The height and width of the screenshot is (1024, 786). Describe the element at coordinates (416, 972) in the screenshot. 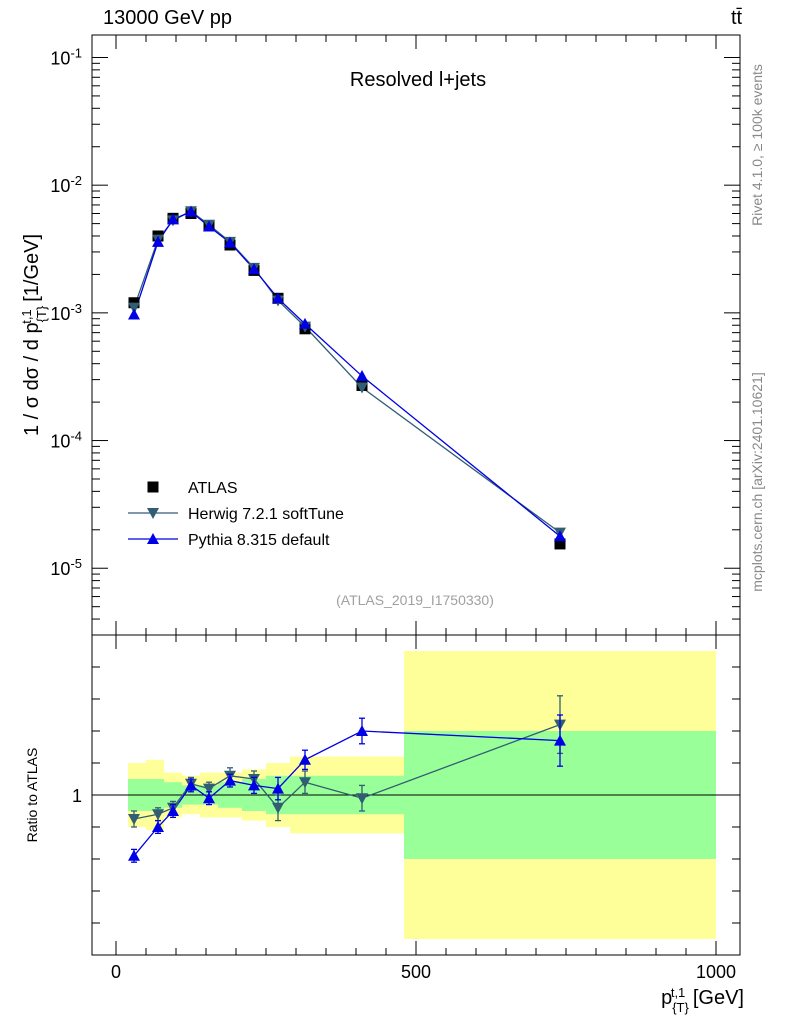

I see `x-tick-label: 500` at that location.